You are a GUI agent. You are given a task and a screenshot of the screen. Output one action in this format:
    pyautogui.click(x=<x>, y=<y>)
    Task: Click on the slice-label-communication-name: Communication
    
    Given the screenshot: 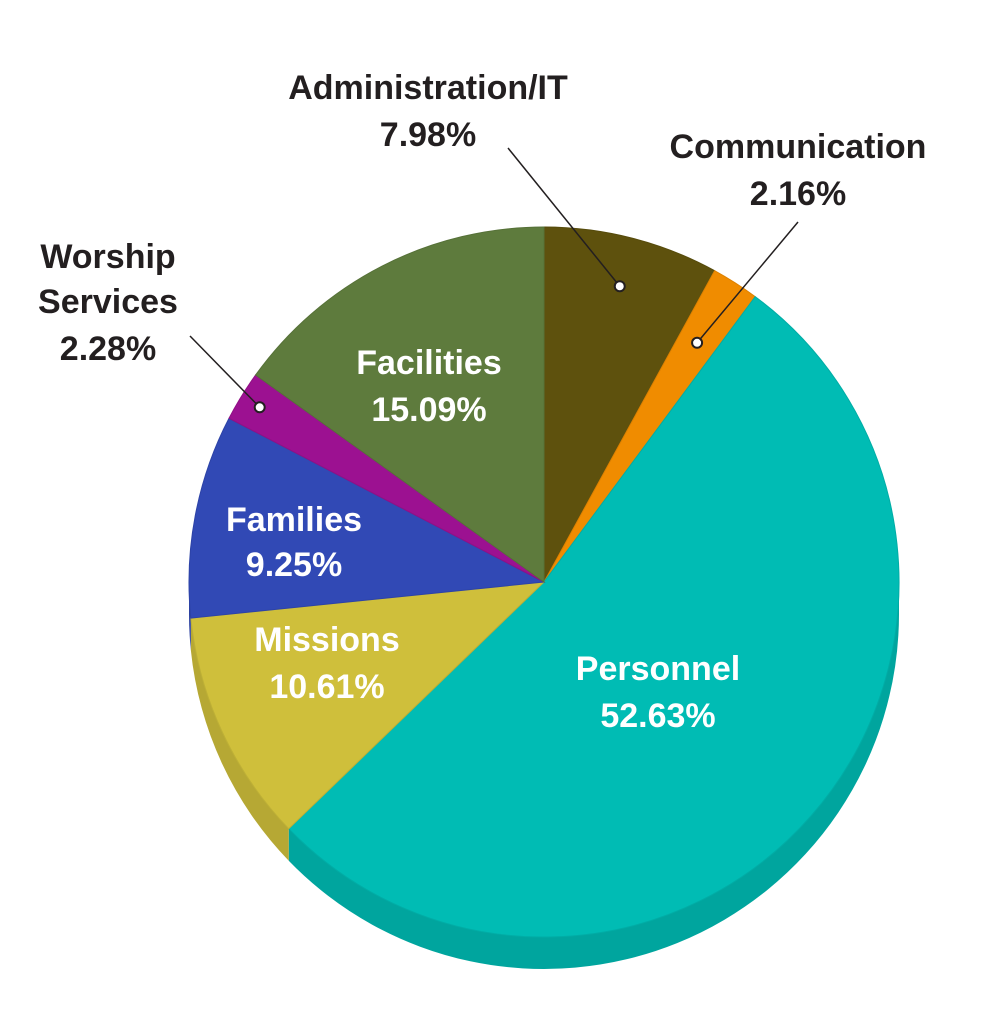 What is the action you would take?
    pyautogui.click(x=798, y=147)
    